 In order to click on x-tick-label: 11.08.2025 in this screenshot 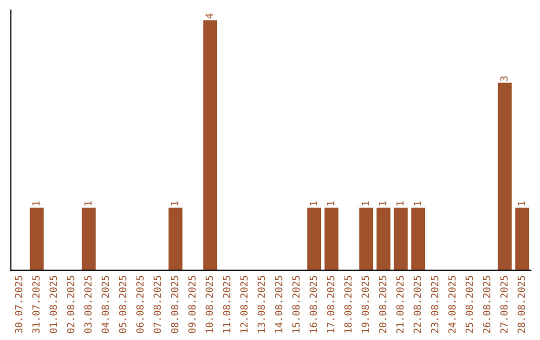, I will do `click(226, 304)`.